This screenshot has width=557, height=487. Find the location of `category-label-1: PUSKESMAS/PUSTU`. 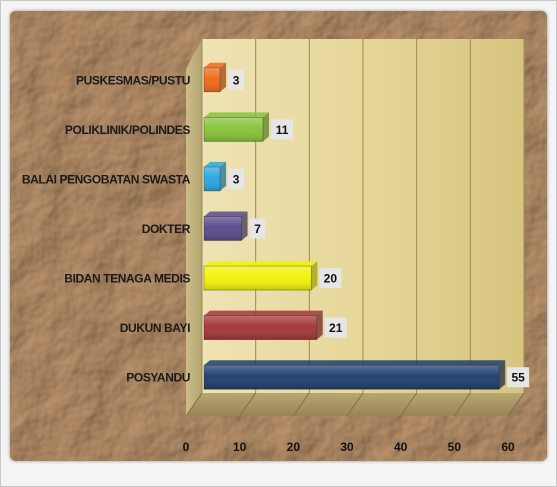

category-label-1: PUSKESMAS/PUSTU is located at coordinates (133, 80).